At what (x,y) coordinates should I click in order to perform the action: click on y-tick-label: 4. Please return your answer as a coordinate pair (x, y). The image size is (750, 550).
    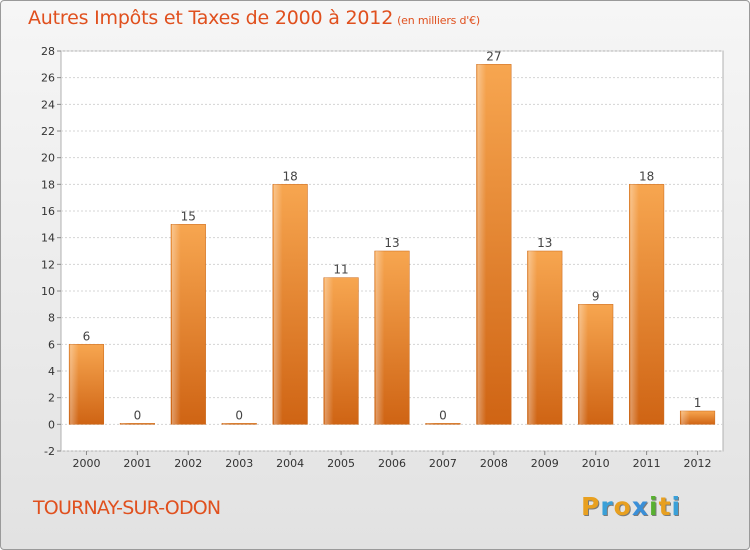
    Looking at the image, I should click on (51, 371).